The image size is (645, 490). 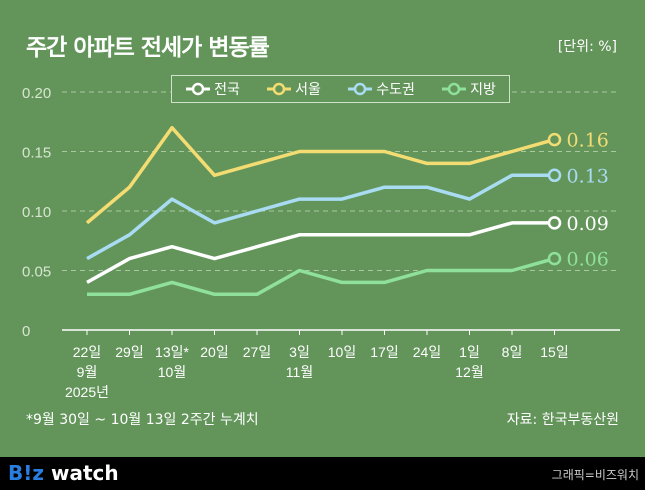 I want to click on bizwatch-logo: B!z watch, so click(x=63, y=473).